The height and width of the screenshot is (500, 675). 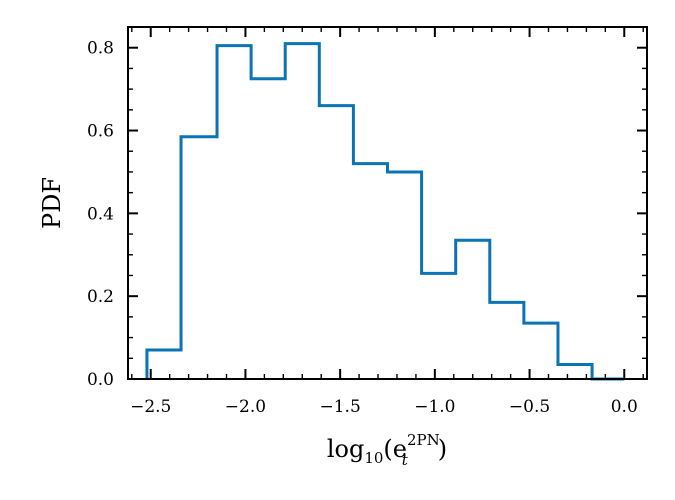 I want to click on y-tick-label: 0.2, so click(x=100, y=297).